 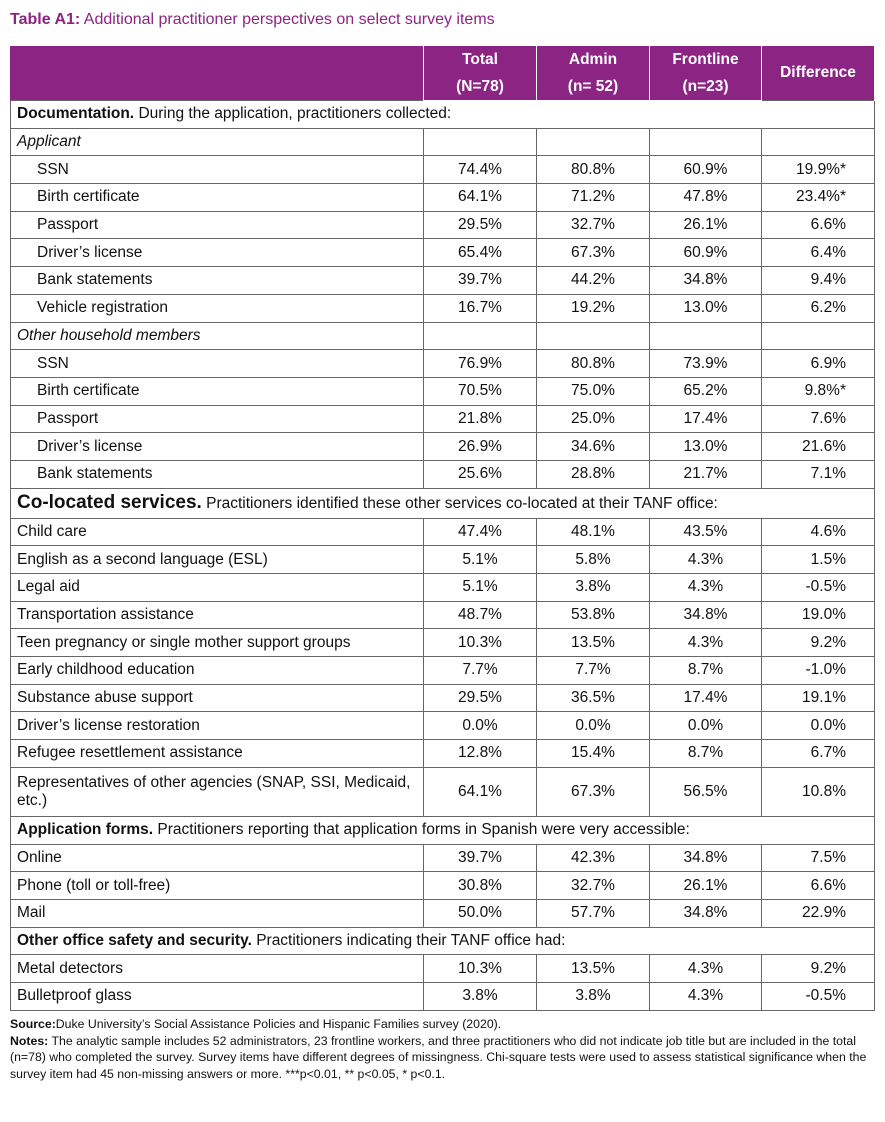 What do you see at coordinates (85, 830) in the screenshot?
I see `section-heading: Application forms.` at bounding box center [85, 830].